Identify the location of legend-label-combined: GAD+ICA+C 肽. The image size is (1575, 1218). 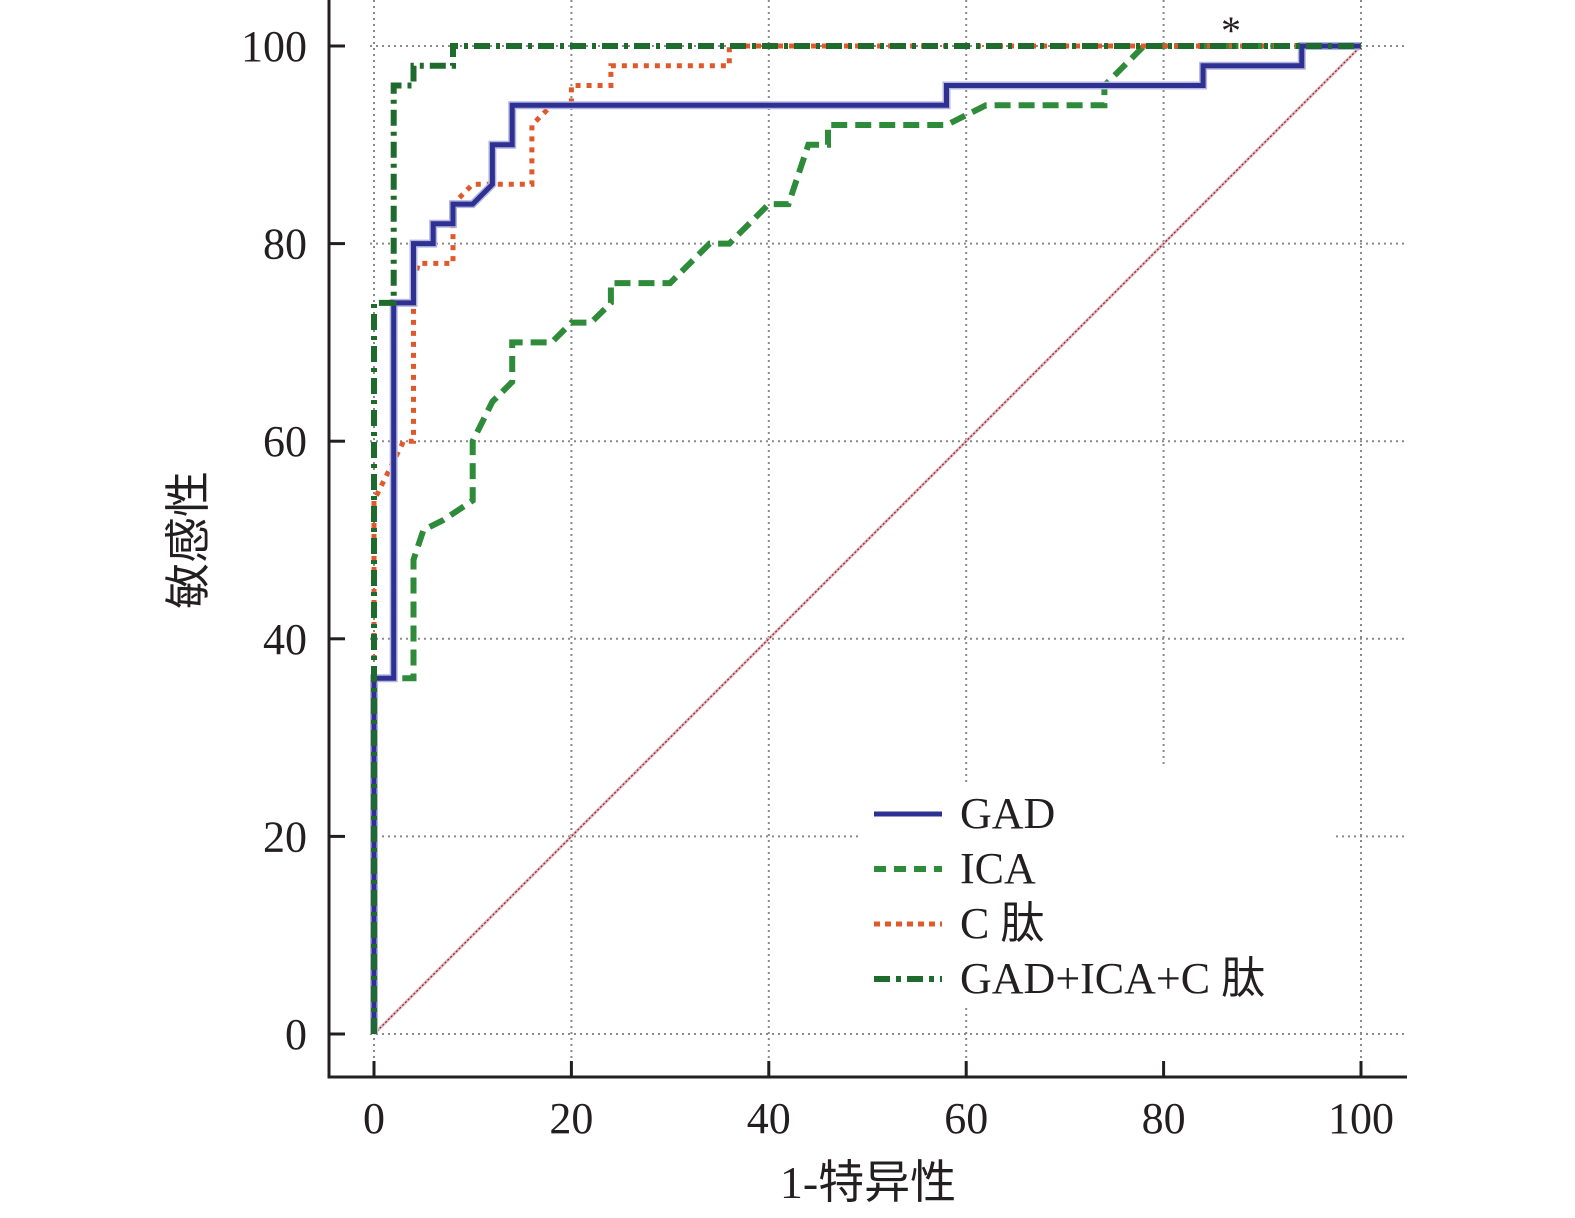
(1112, 978).